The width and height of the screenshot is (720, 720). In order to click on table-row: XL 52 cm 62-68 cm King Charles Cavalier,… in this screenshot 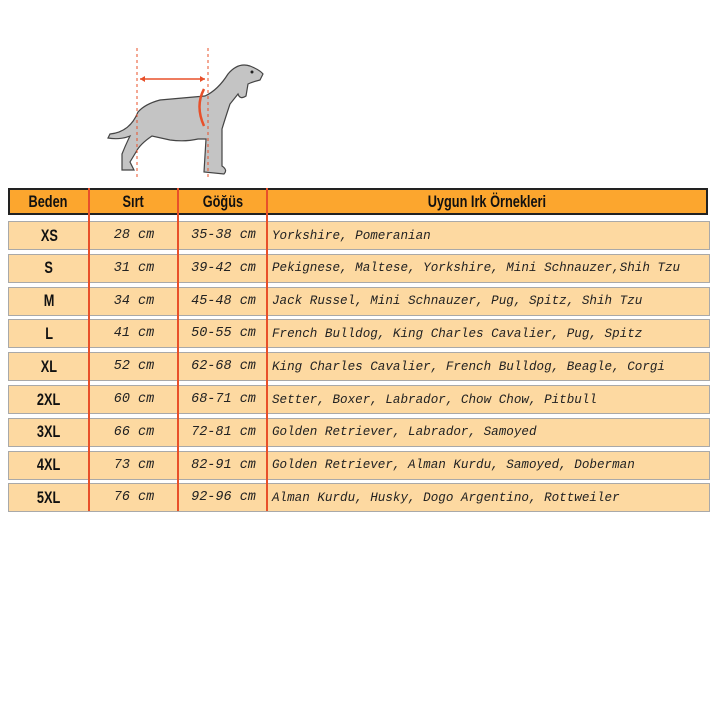, I will do `click(359, 367)`.